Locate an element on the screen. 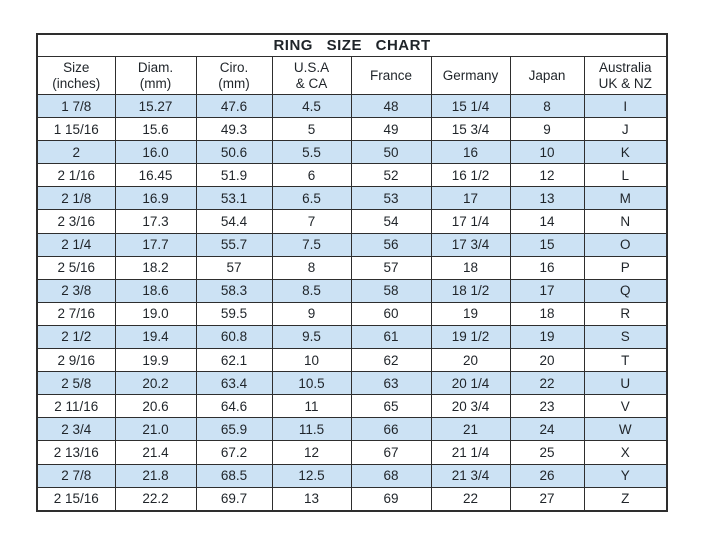 Image resolution: width=708 pixels, height=549 pixels. cell: M is located at coordinates (625, 198).